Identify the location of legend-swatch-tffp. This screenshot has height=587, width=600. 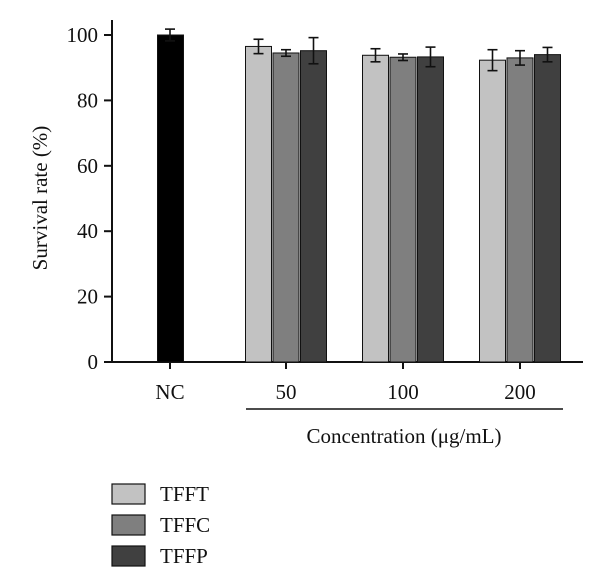
(128, 556).